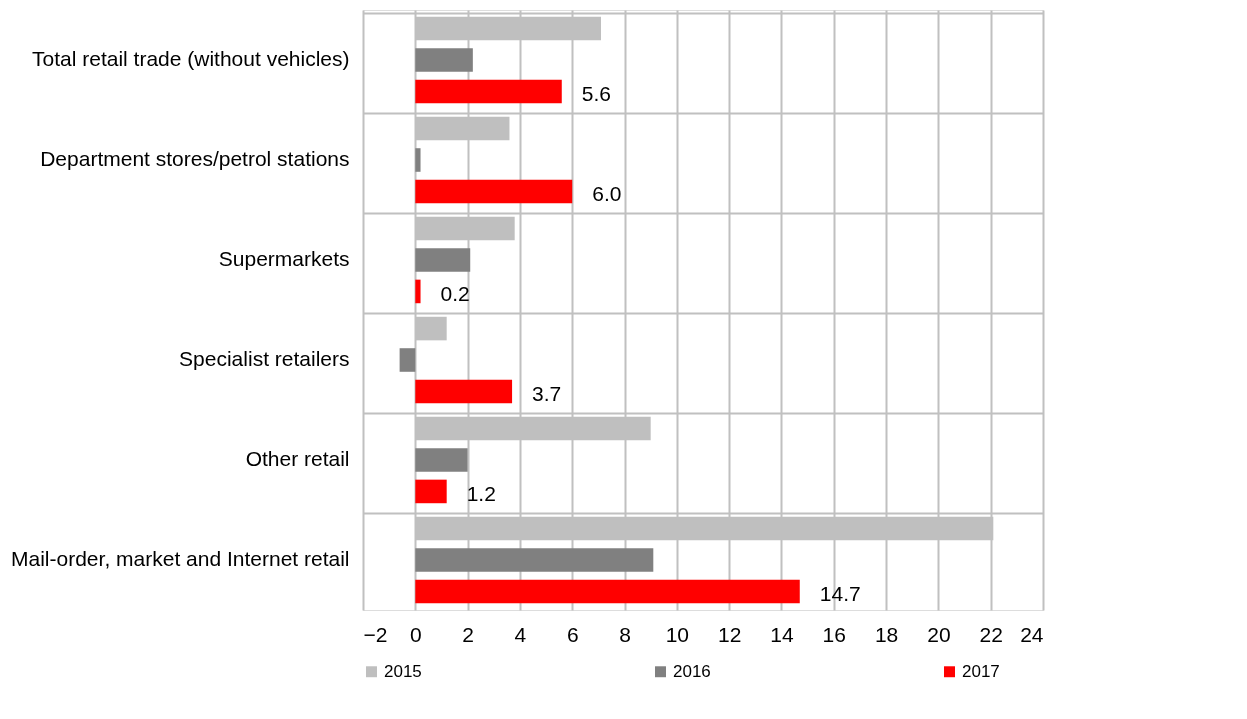  I want to click on x-tick-label: 10, so click(677, 634).